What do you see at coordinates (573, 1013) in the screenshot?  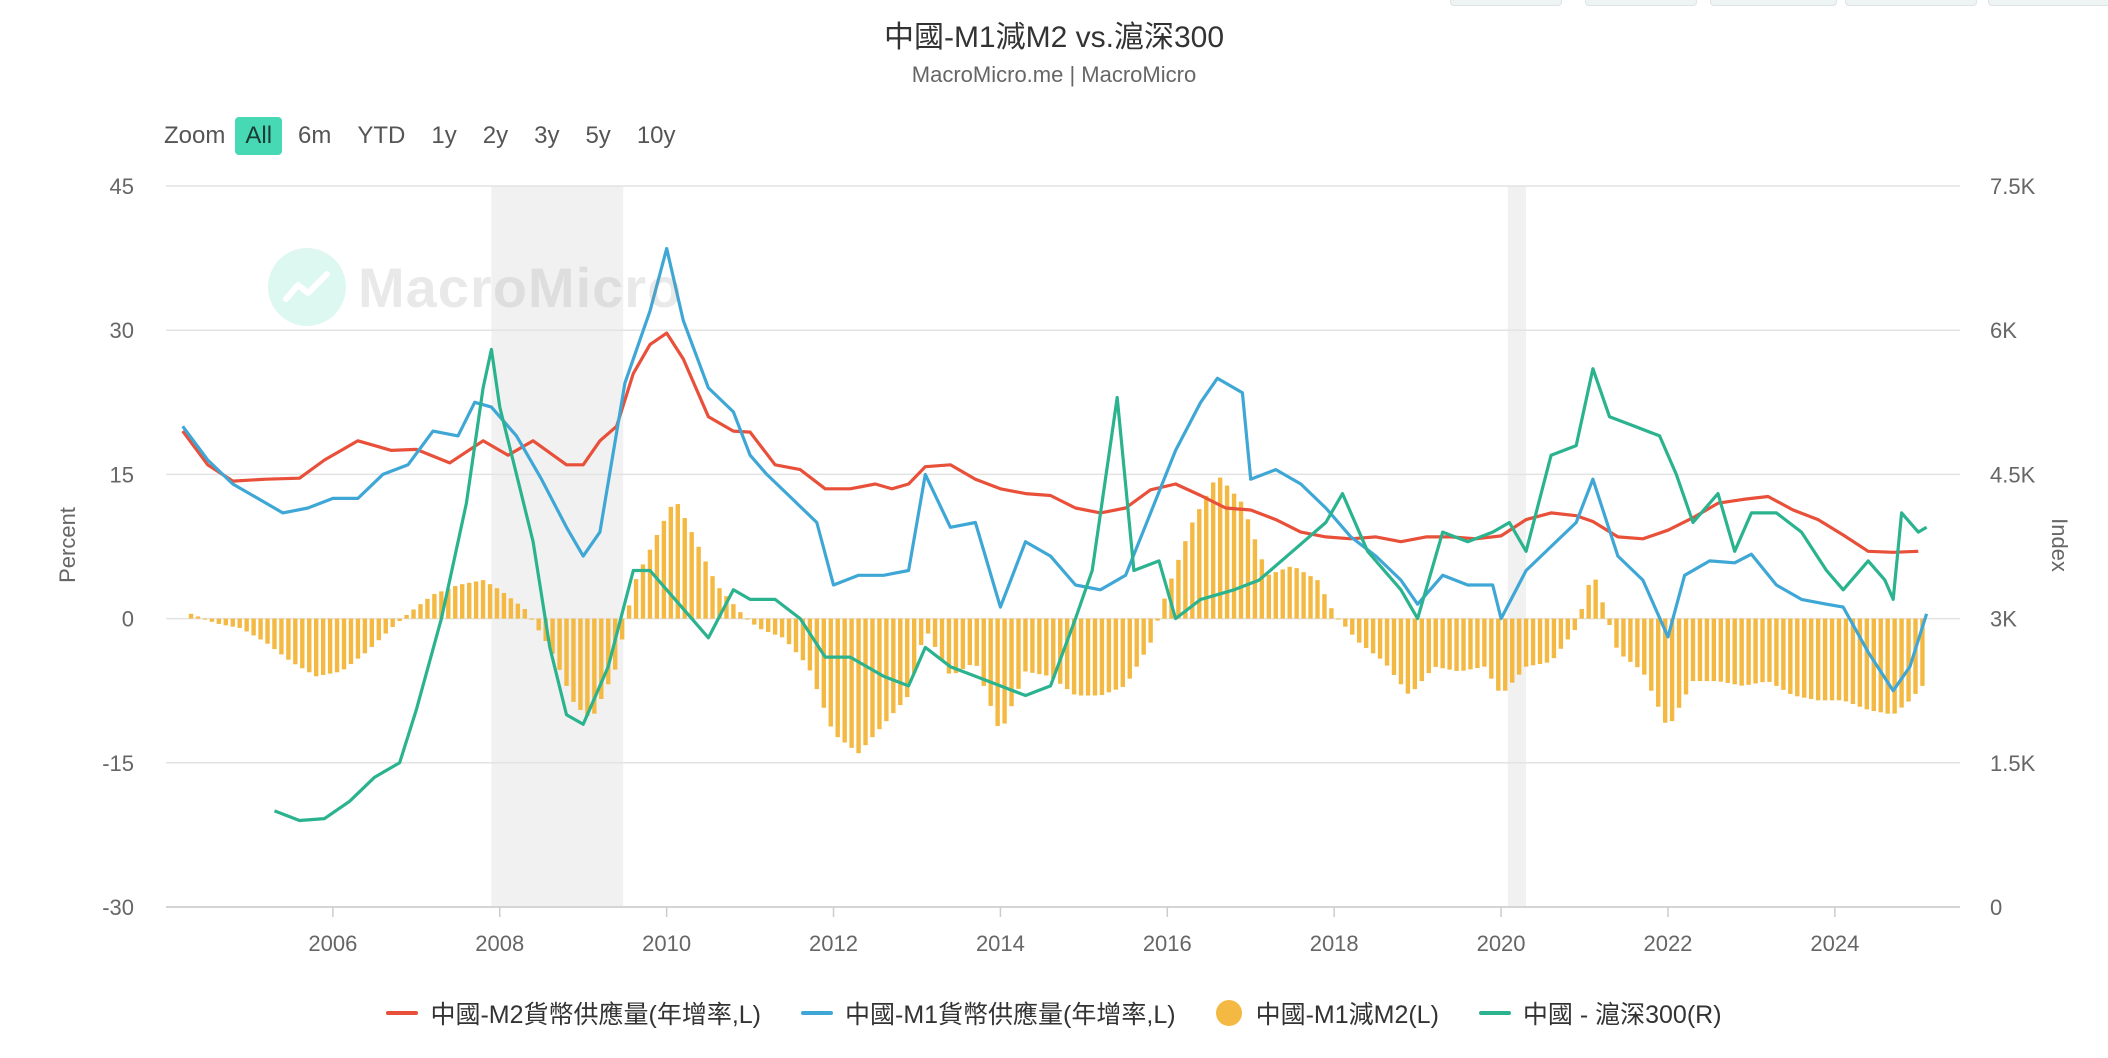 I see `legend-item-m2: 中國-M2貨幣供應量(年增率,L)` at bounding box center [573, 1013].